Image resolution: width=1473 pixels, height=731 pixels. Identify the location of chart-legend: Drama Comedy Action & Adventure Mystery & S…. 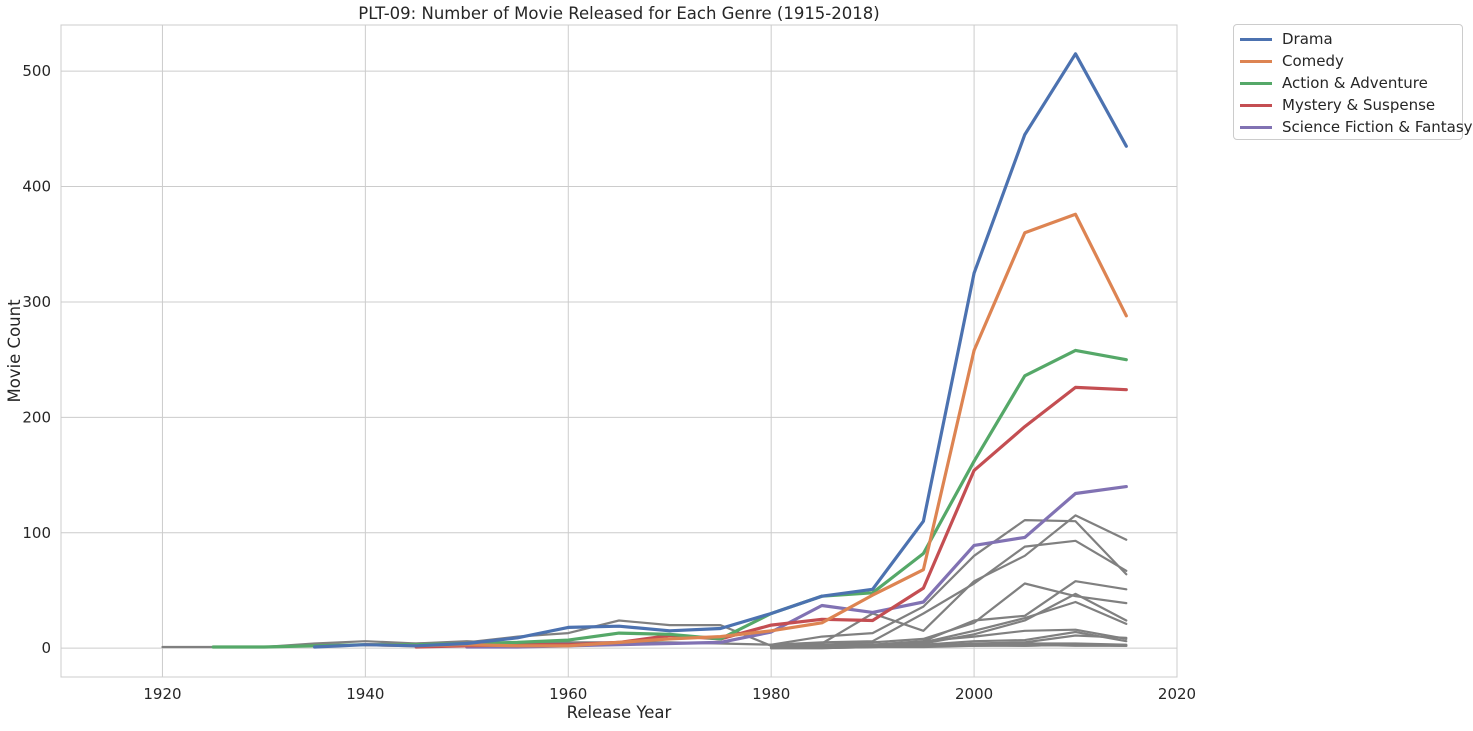
(1353, 82).